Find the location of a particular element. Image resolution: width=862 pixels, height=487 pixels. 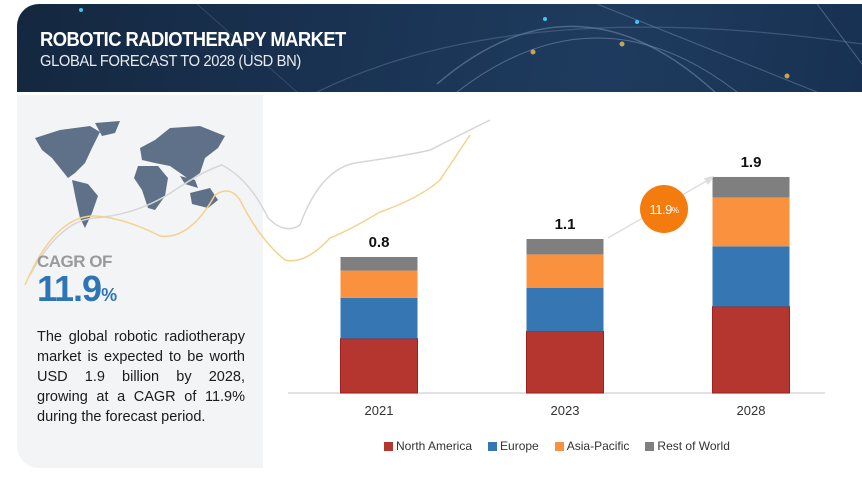

legend-swatch-north-america is located at coordinates (388, 446).